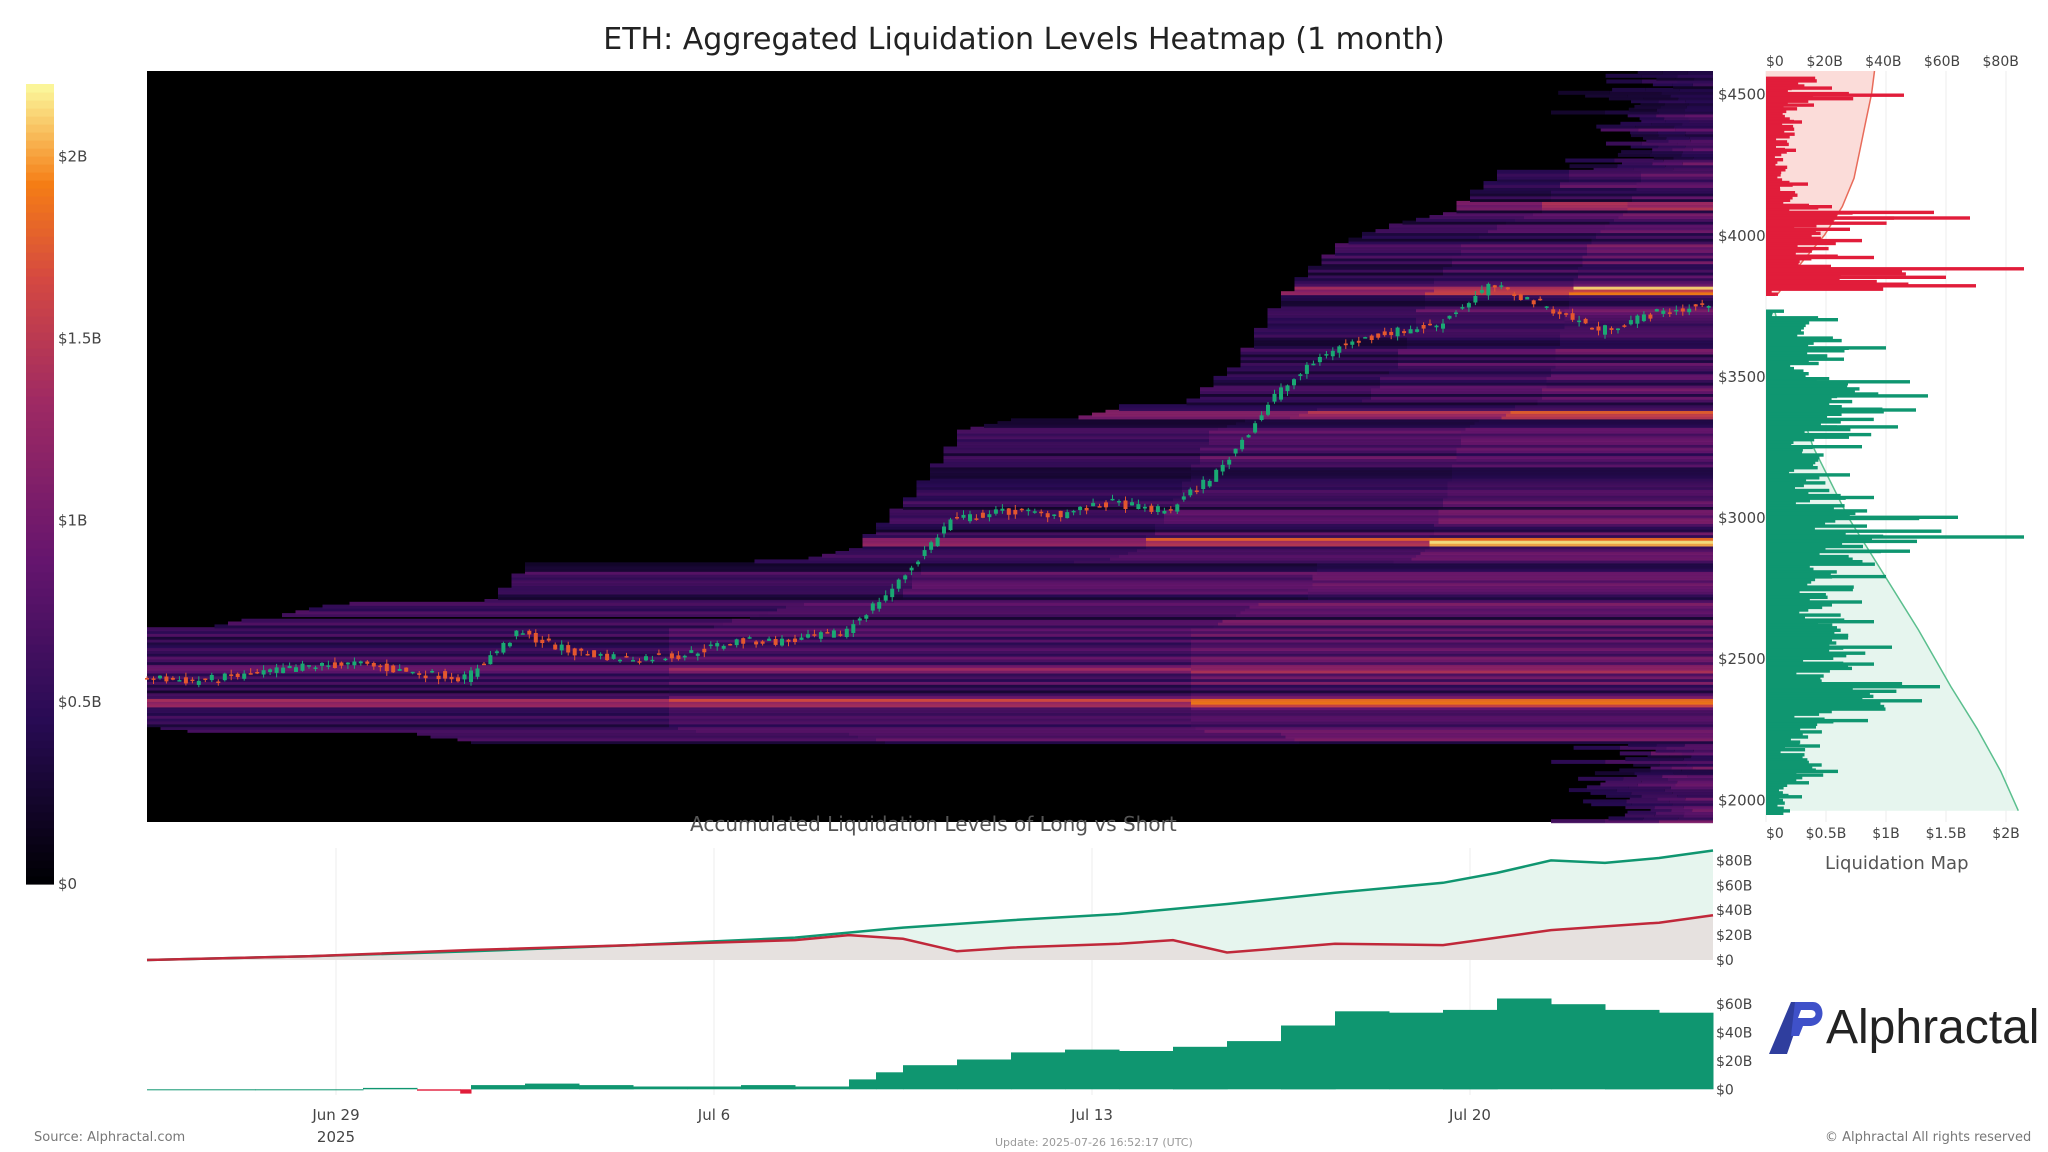  What do you see at coordinates (110, 1137) in the screenshot?
I see `source-label: Source: Alphractal.com` at bounding box center [110, 1137].